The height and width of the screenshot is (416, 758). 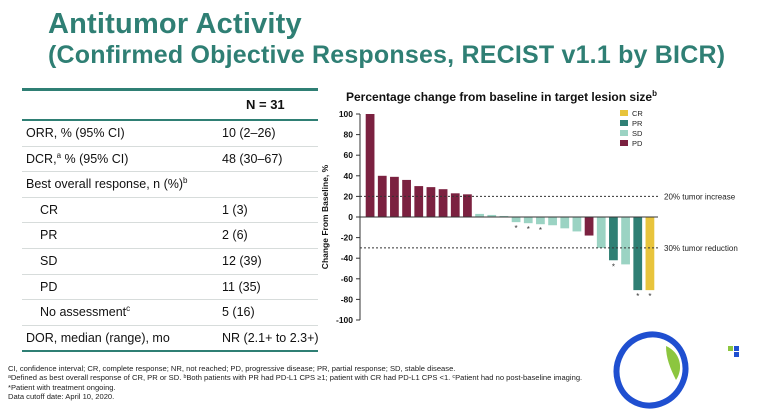 What do you see at coordinates (170, 288) in the screenshot?
I see `table-row: PD 11 (35)` at bounding box center [170, 288].